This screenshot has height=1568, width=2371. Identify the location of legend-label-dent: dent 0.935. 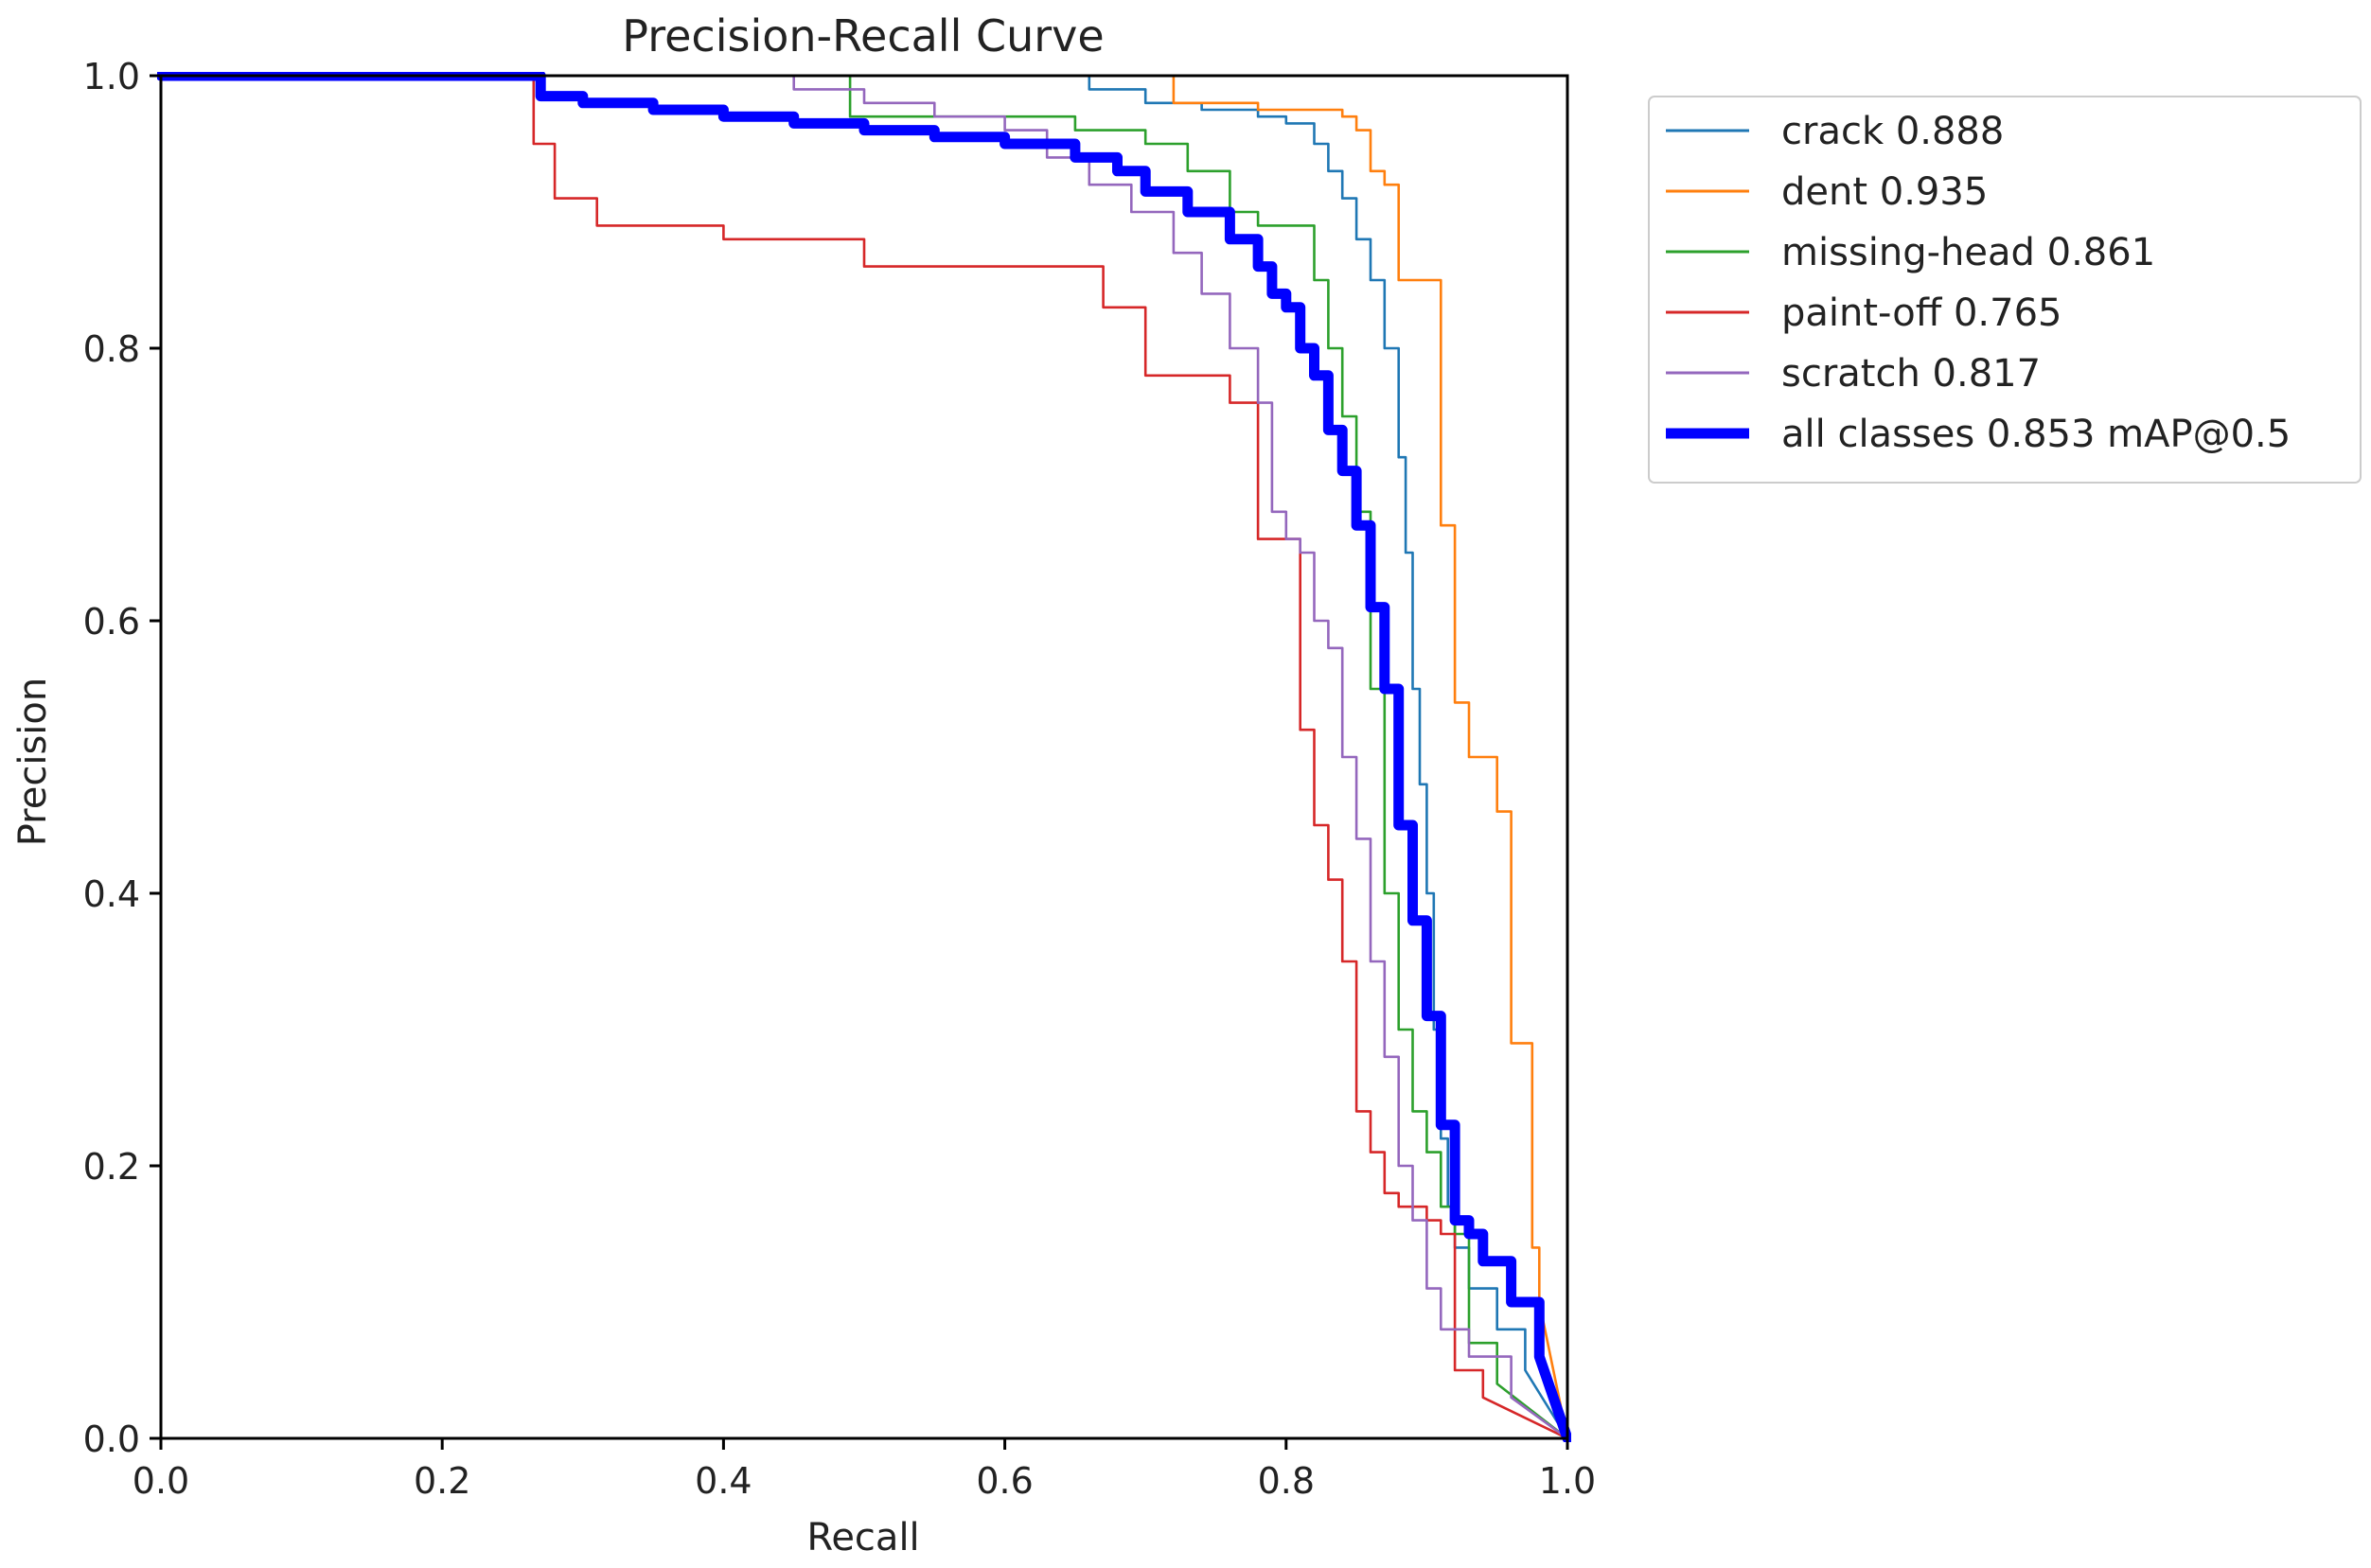
(1885, 192).